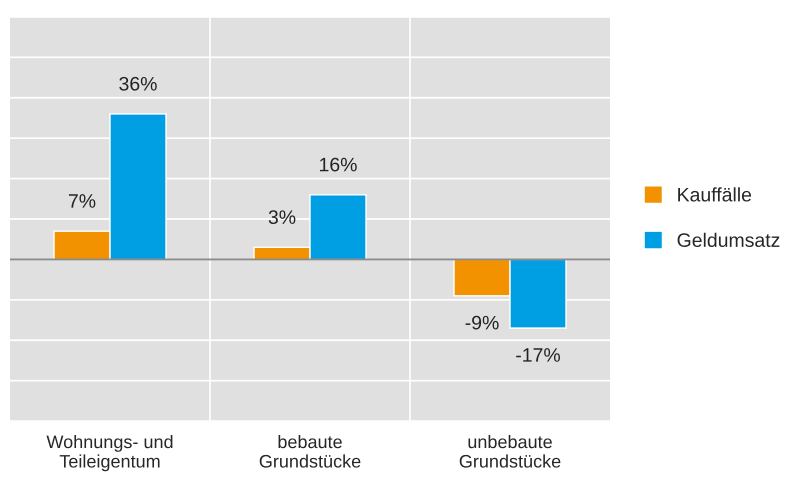 The image size is (800, 484). Describe the element at coordinates (82, 201) in the screenshot. I see `data-label: 7%` at that location.